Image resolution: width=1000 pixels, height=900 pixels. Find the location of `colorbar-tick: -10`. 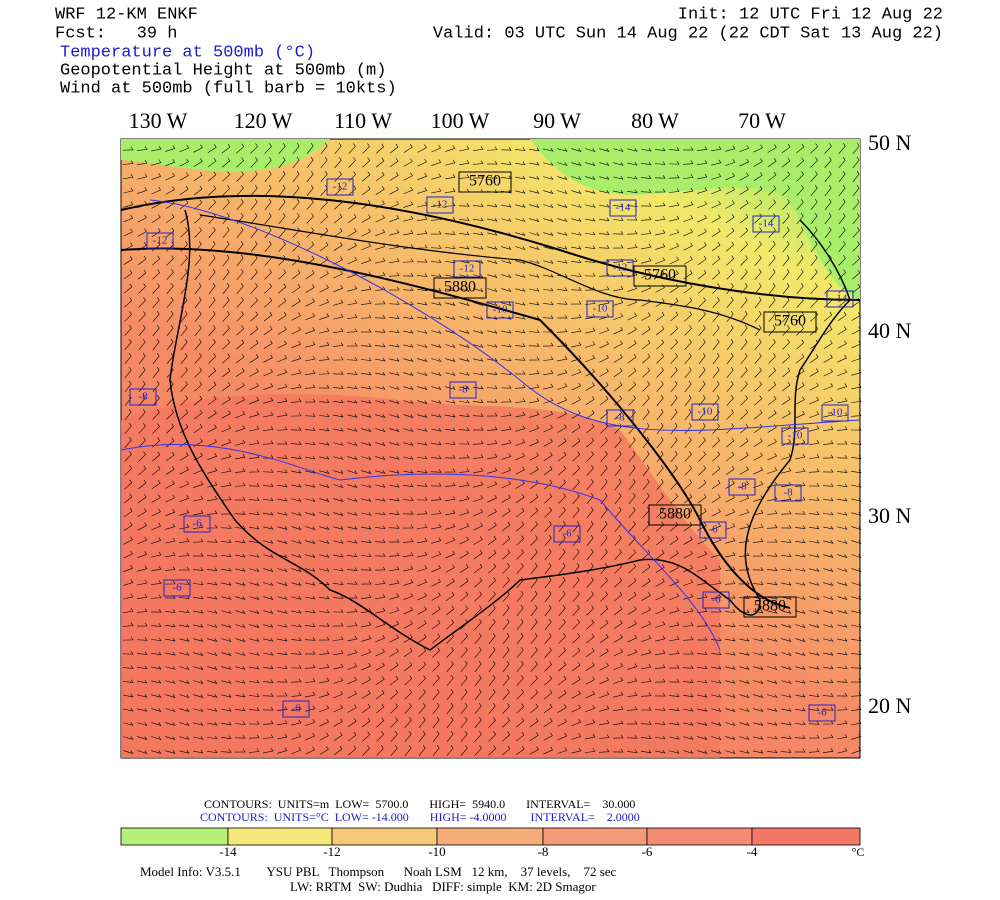

colorbar-tick: -10 is located at coordinates (436, 851).